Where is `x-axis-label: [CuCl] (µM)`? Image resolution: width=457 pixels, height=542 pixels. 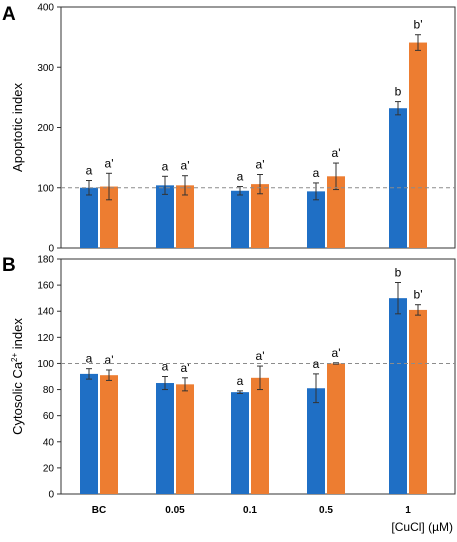 x-axis-label: [CuCl] (µM) is located at coordinates (422, 527).